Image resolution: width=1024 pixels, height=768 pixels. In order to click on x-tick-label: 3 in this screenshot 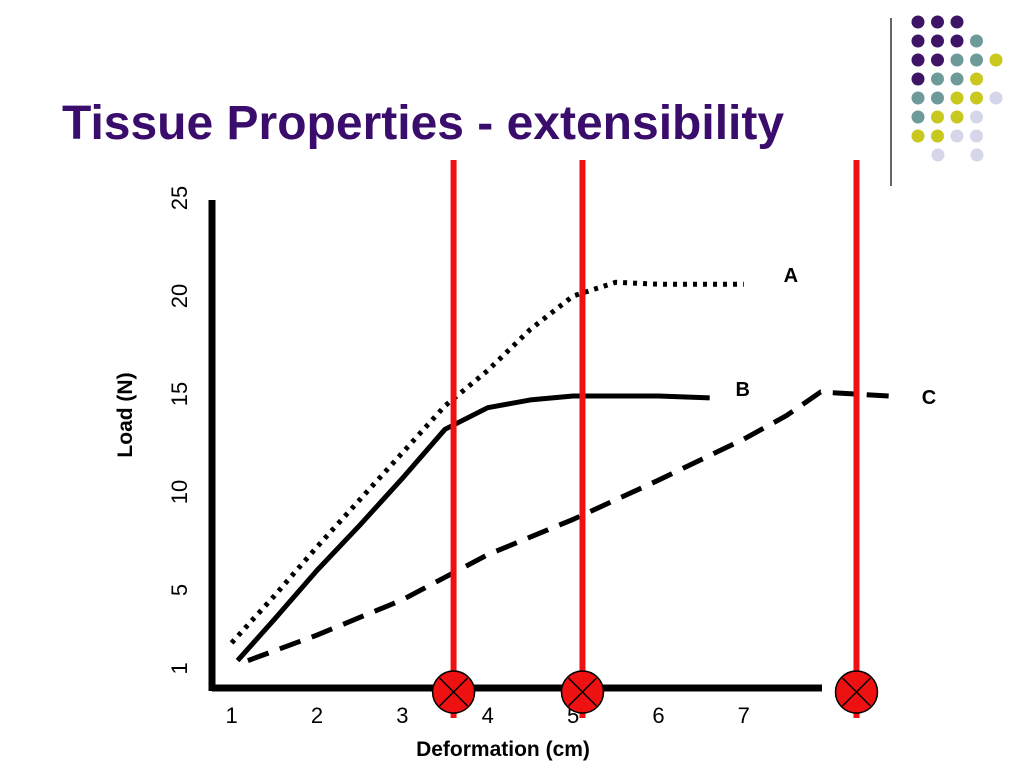, I will do `click(402, 715)`.